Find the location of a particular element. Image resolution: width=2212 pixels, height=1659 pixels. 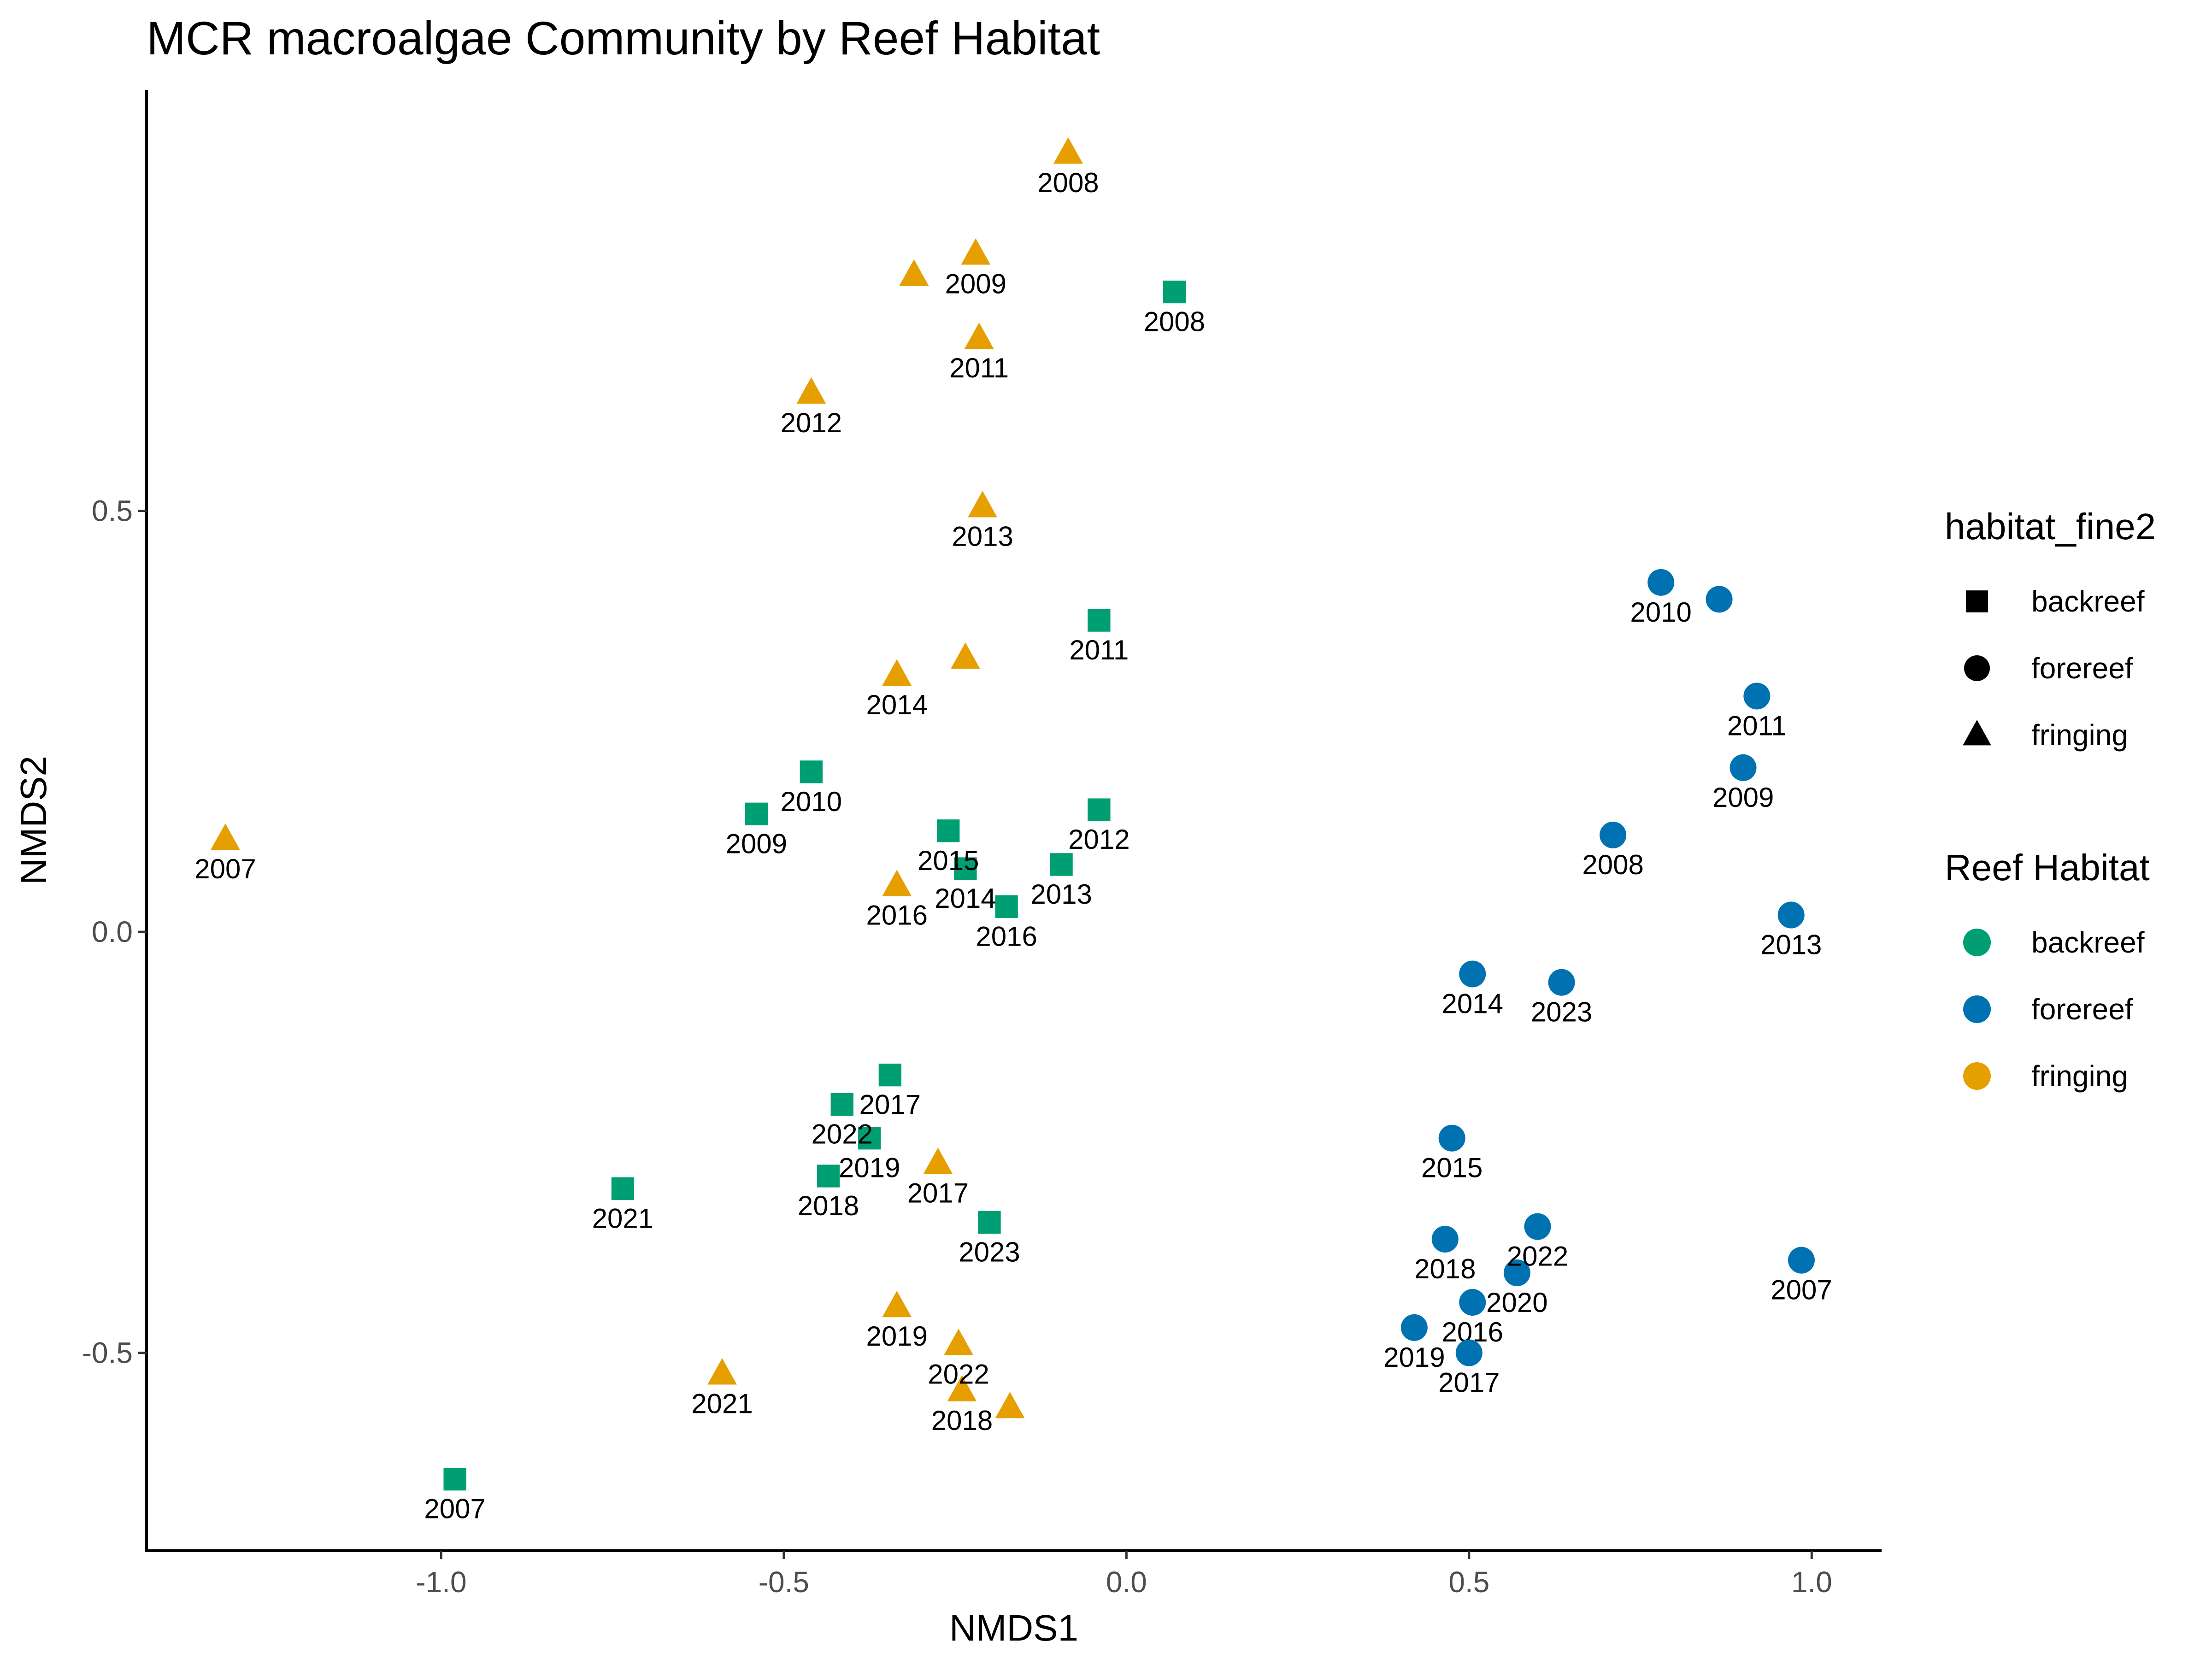

legend-color: Reef Habitat backreef forereef fringing is located at coordinates (2047, 970).